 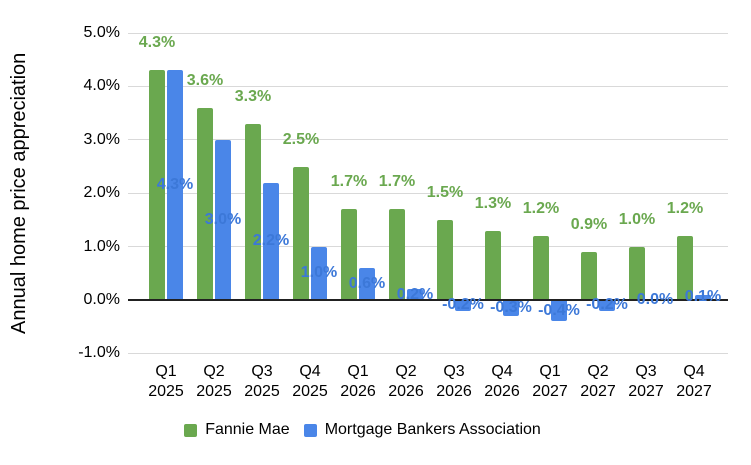 I want to click on x-tick-label-q3-2025: Q3 2025, so click(x=262, y=382).